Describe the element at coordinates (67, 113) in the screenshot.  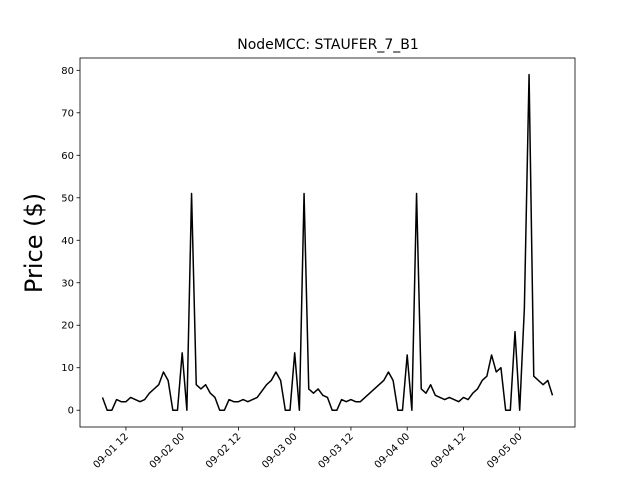
I see `y-tick-label: 70` at that location.